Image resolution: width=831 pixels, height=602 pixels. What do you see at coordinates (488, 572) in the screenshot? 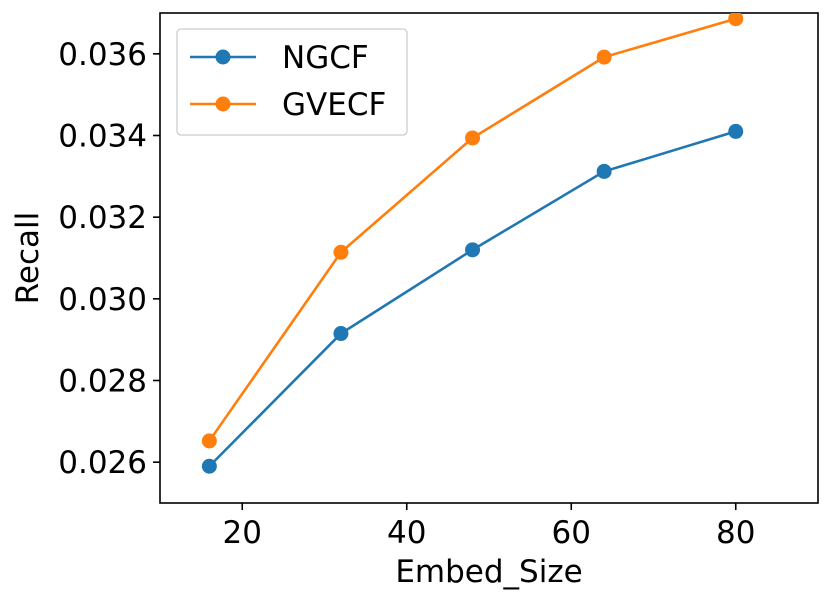
I see `x-axis-label: Embed_Size` at bounding box center [488, 572].